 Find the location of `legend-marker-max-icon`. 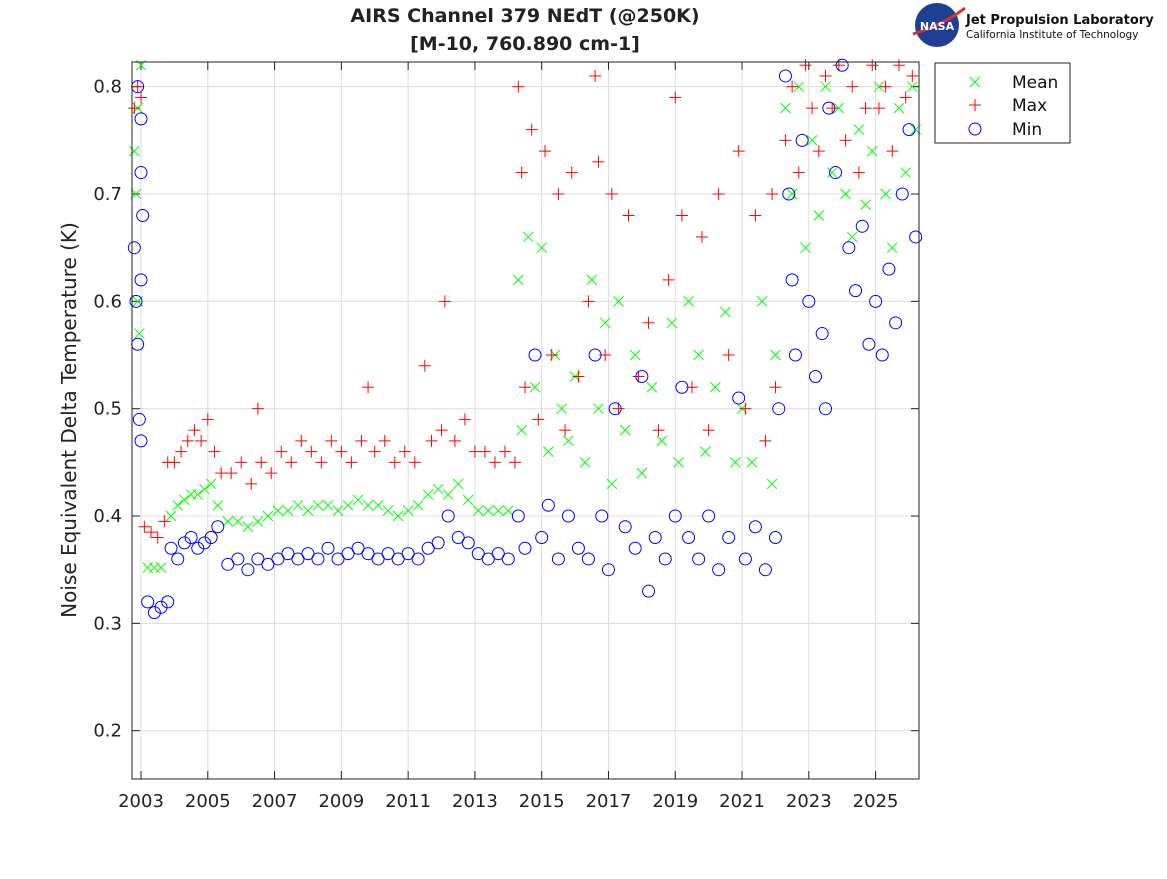

legend-marker-max-icon is located at coordinates (975, 105).